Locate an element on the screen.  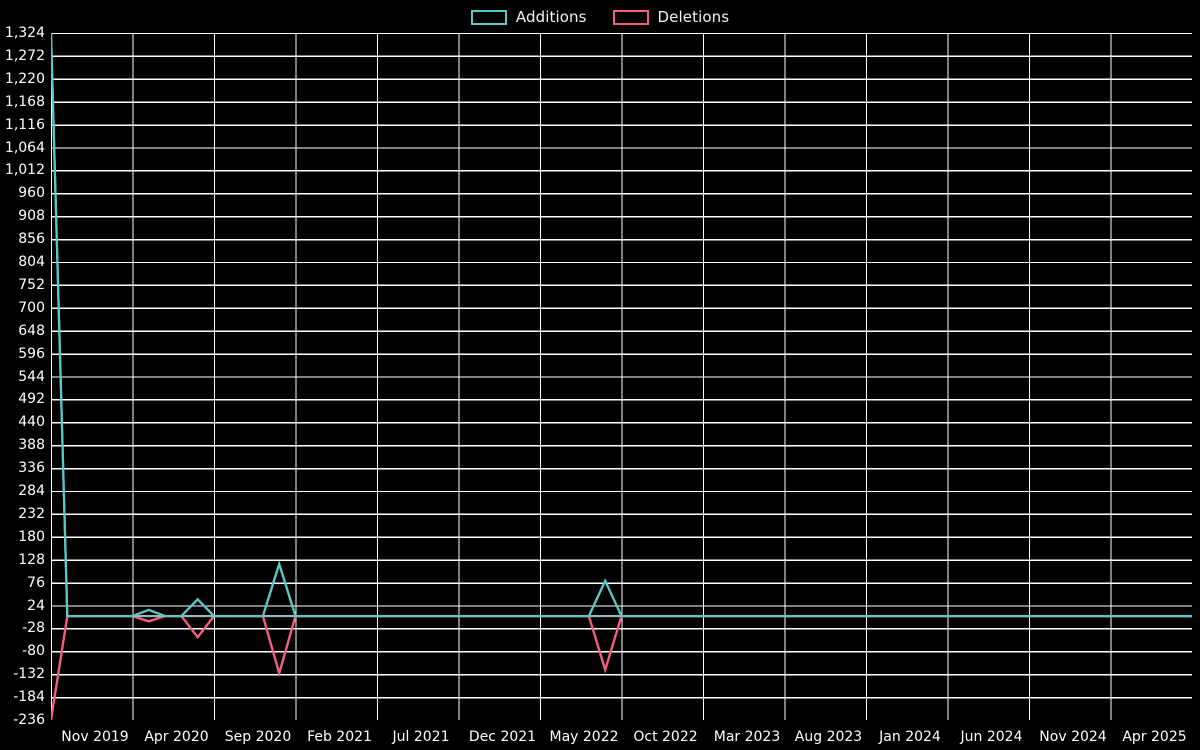
x-axis-tick-label: Aug 2023 is located at coordinates (828, 737).